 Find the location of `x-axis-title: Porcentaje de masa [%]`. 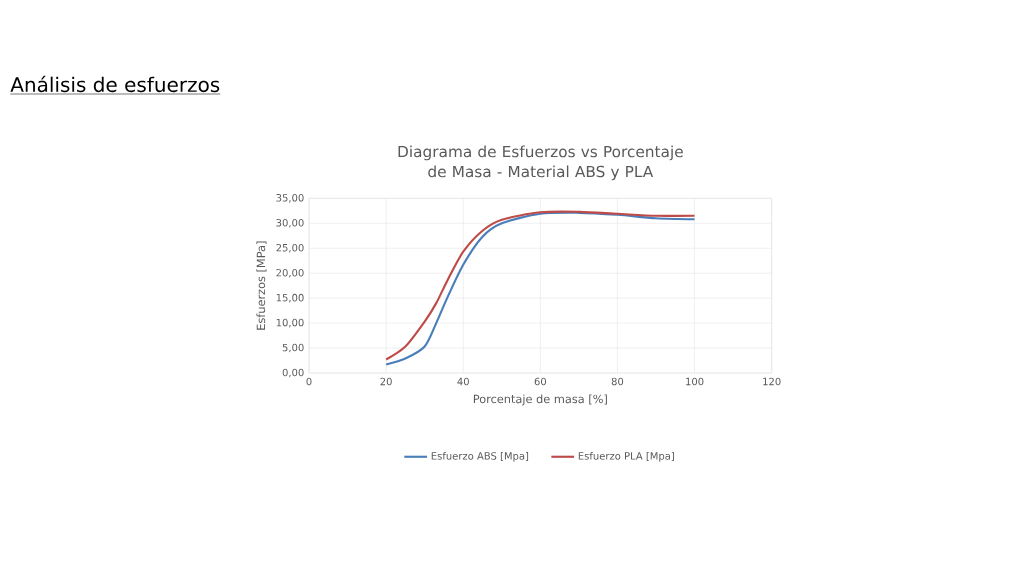

x-axis-title: Porcentaje de masa [%] is located at coordinates (540, 400).